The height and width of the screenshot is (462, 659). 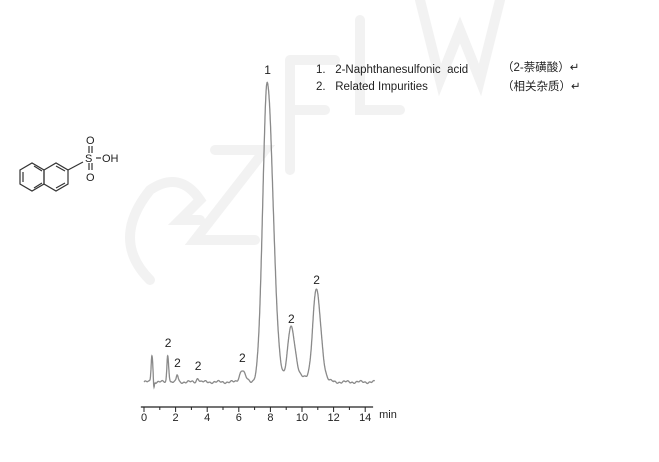 What do you see at coordinates (291, 319) in the screenshot?
I see `peak-label-6: 2` at bounding box center [291, 319].